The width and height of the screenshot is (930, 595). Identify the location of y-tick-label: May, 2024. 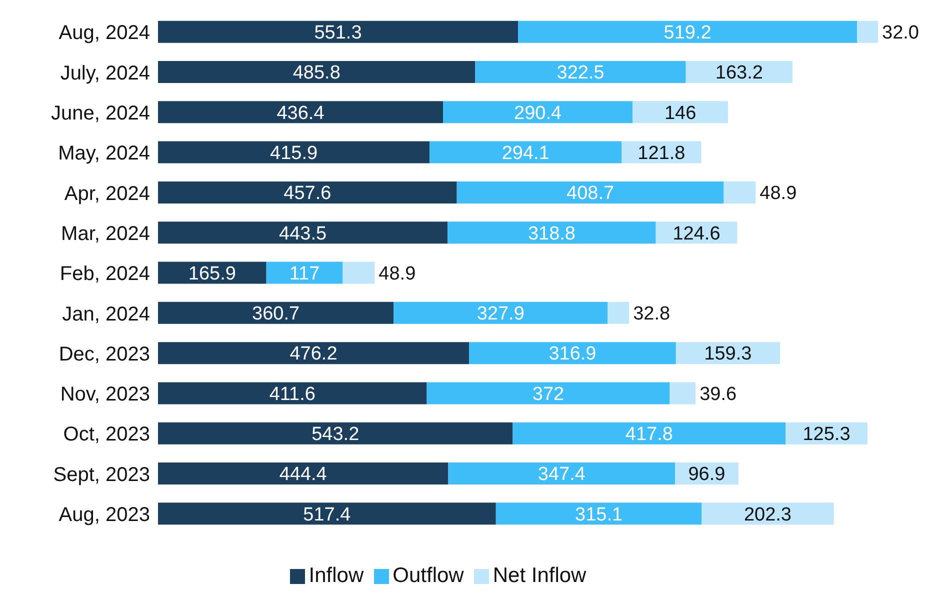
(104, 153).